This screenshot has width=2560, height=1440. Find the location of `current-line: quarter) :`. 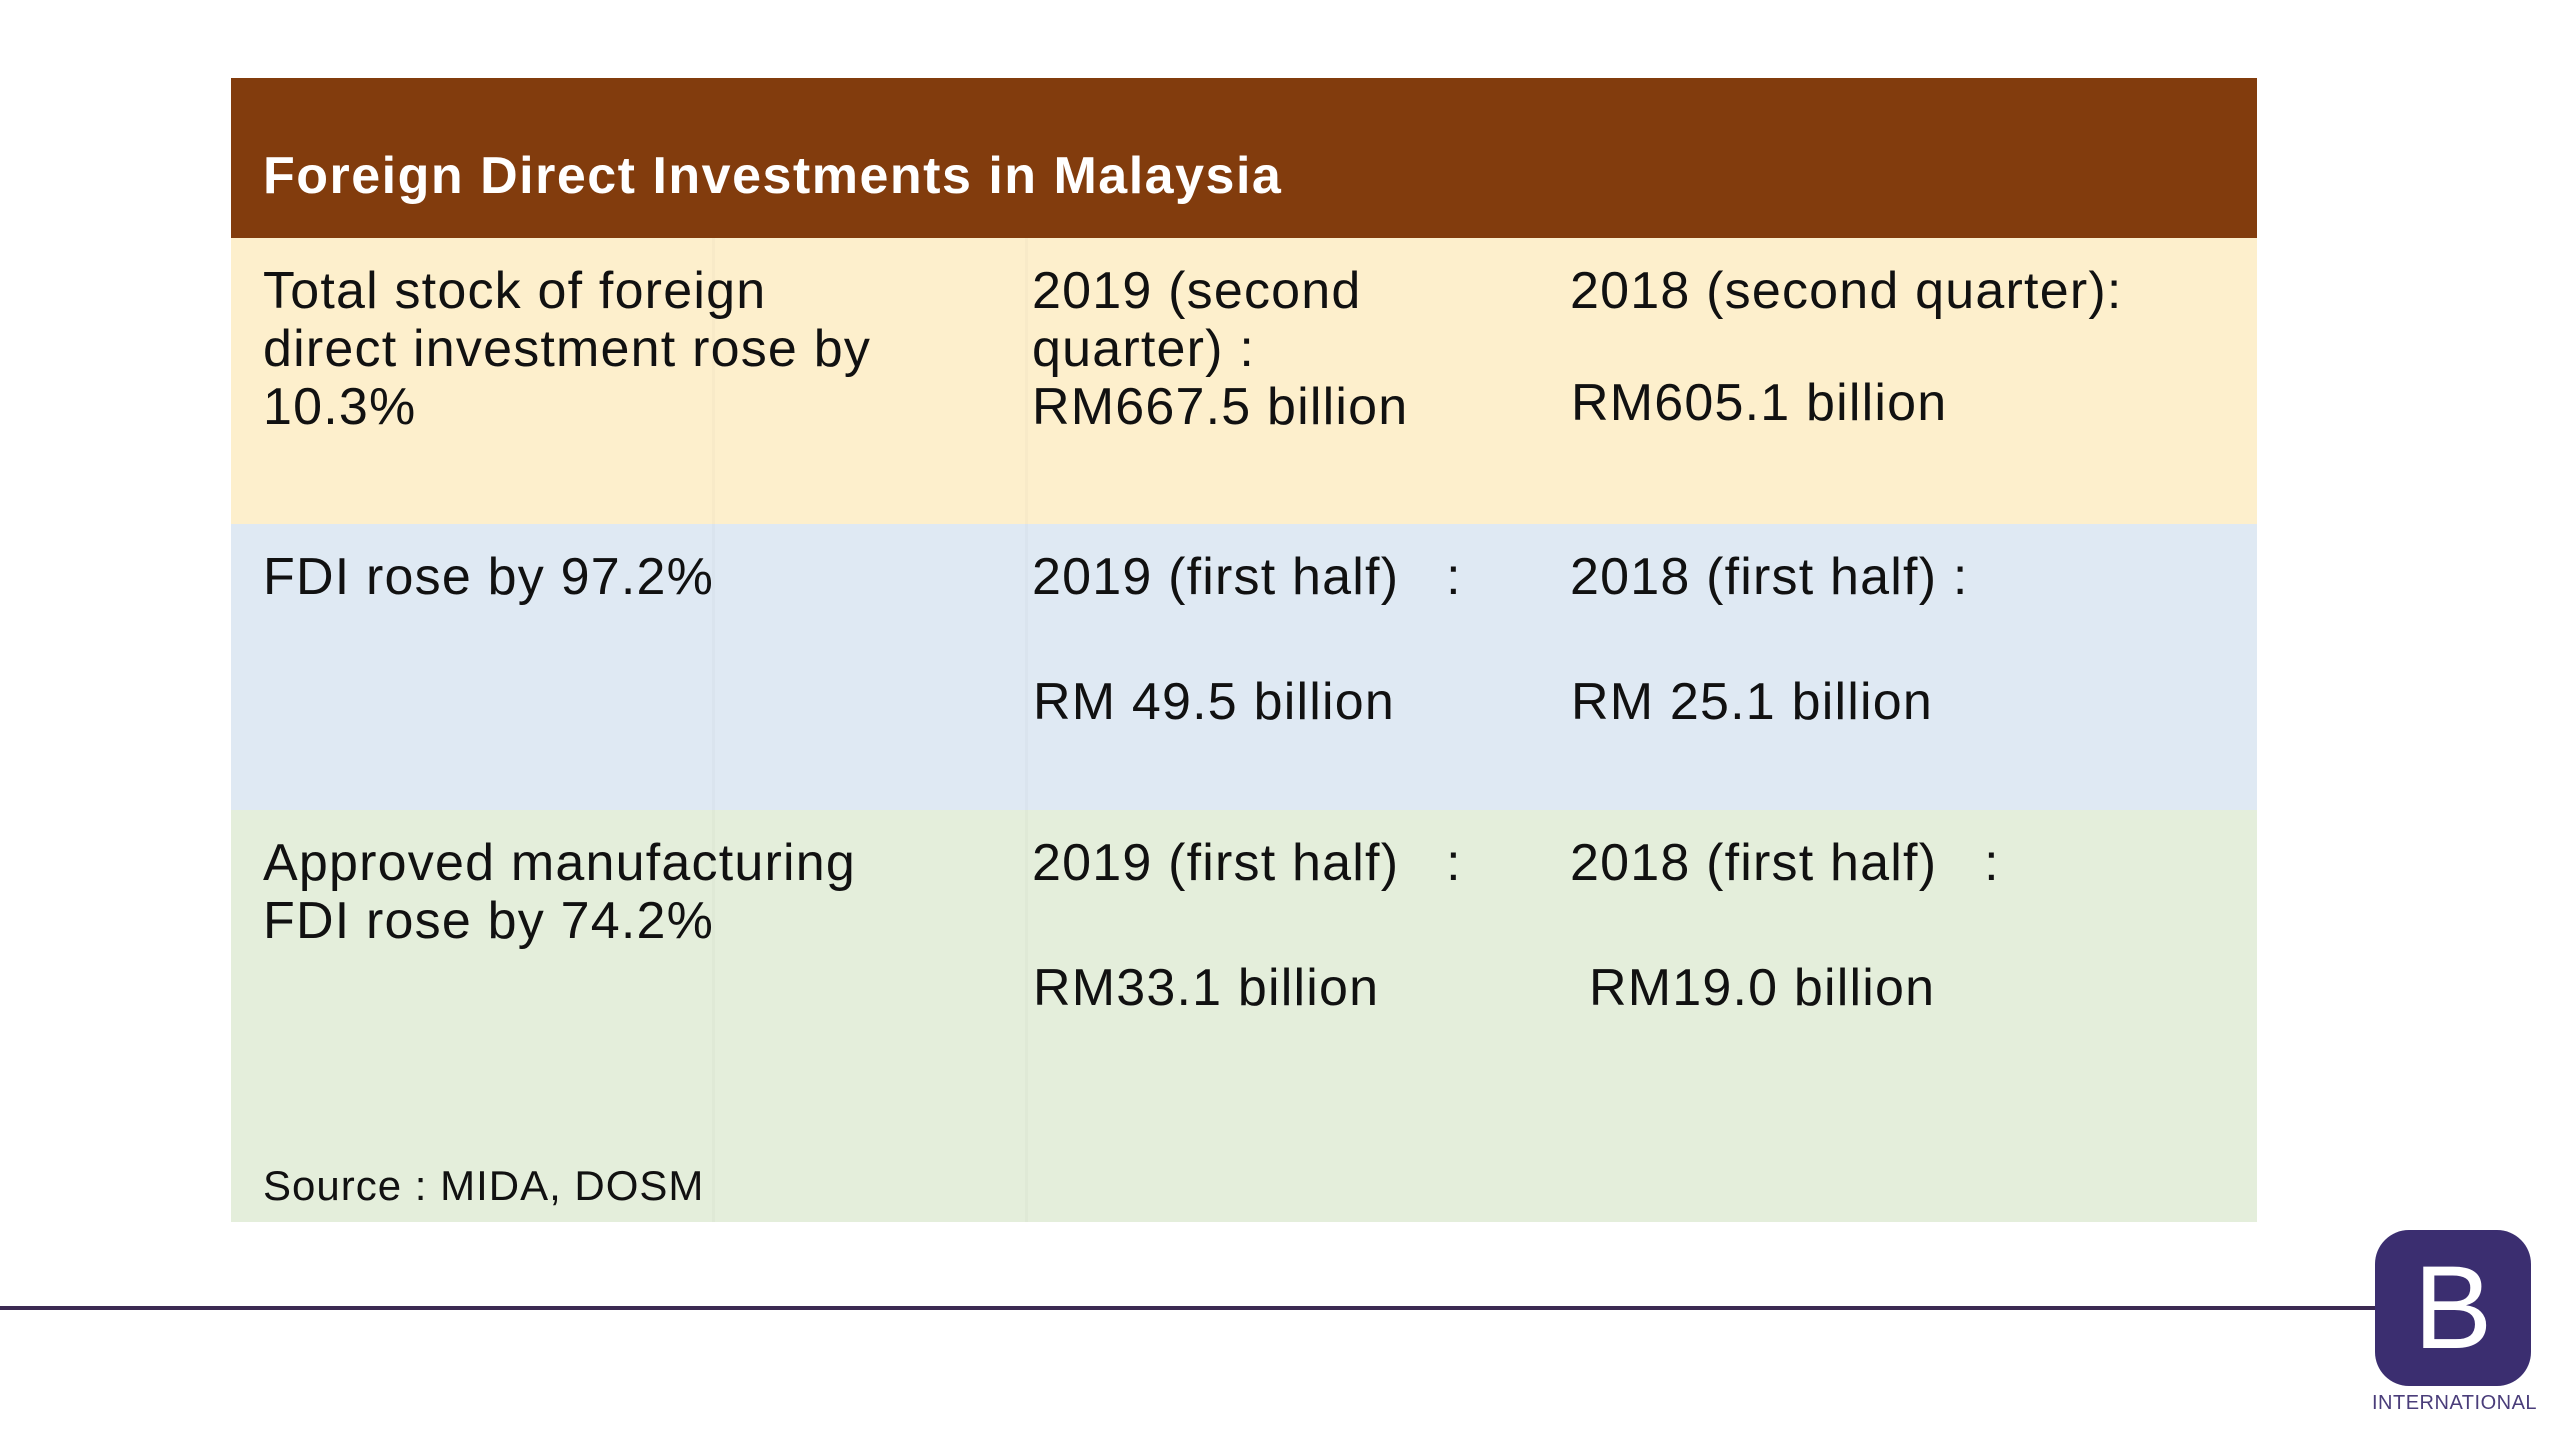

current-line: quarter) : is located at coordinates (1143, 349).